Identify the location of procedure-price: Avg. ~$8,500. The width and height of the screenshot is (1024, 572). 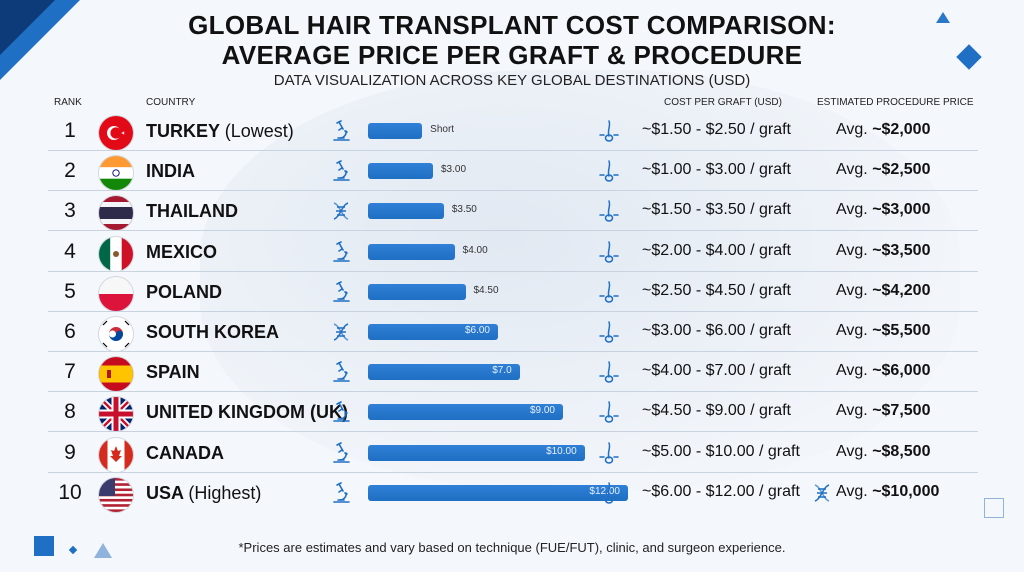
(883, 452).